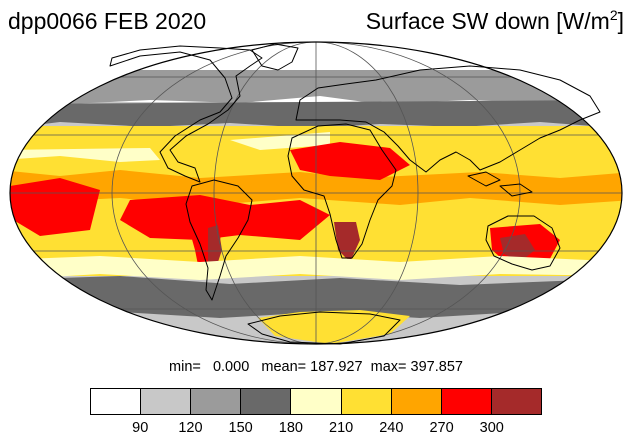  Describe the element at coordinates (315, 114) in the screenshot. I see `field-north-storm-track` at that location.